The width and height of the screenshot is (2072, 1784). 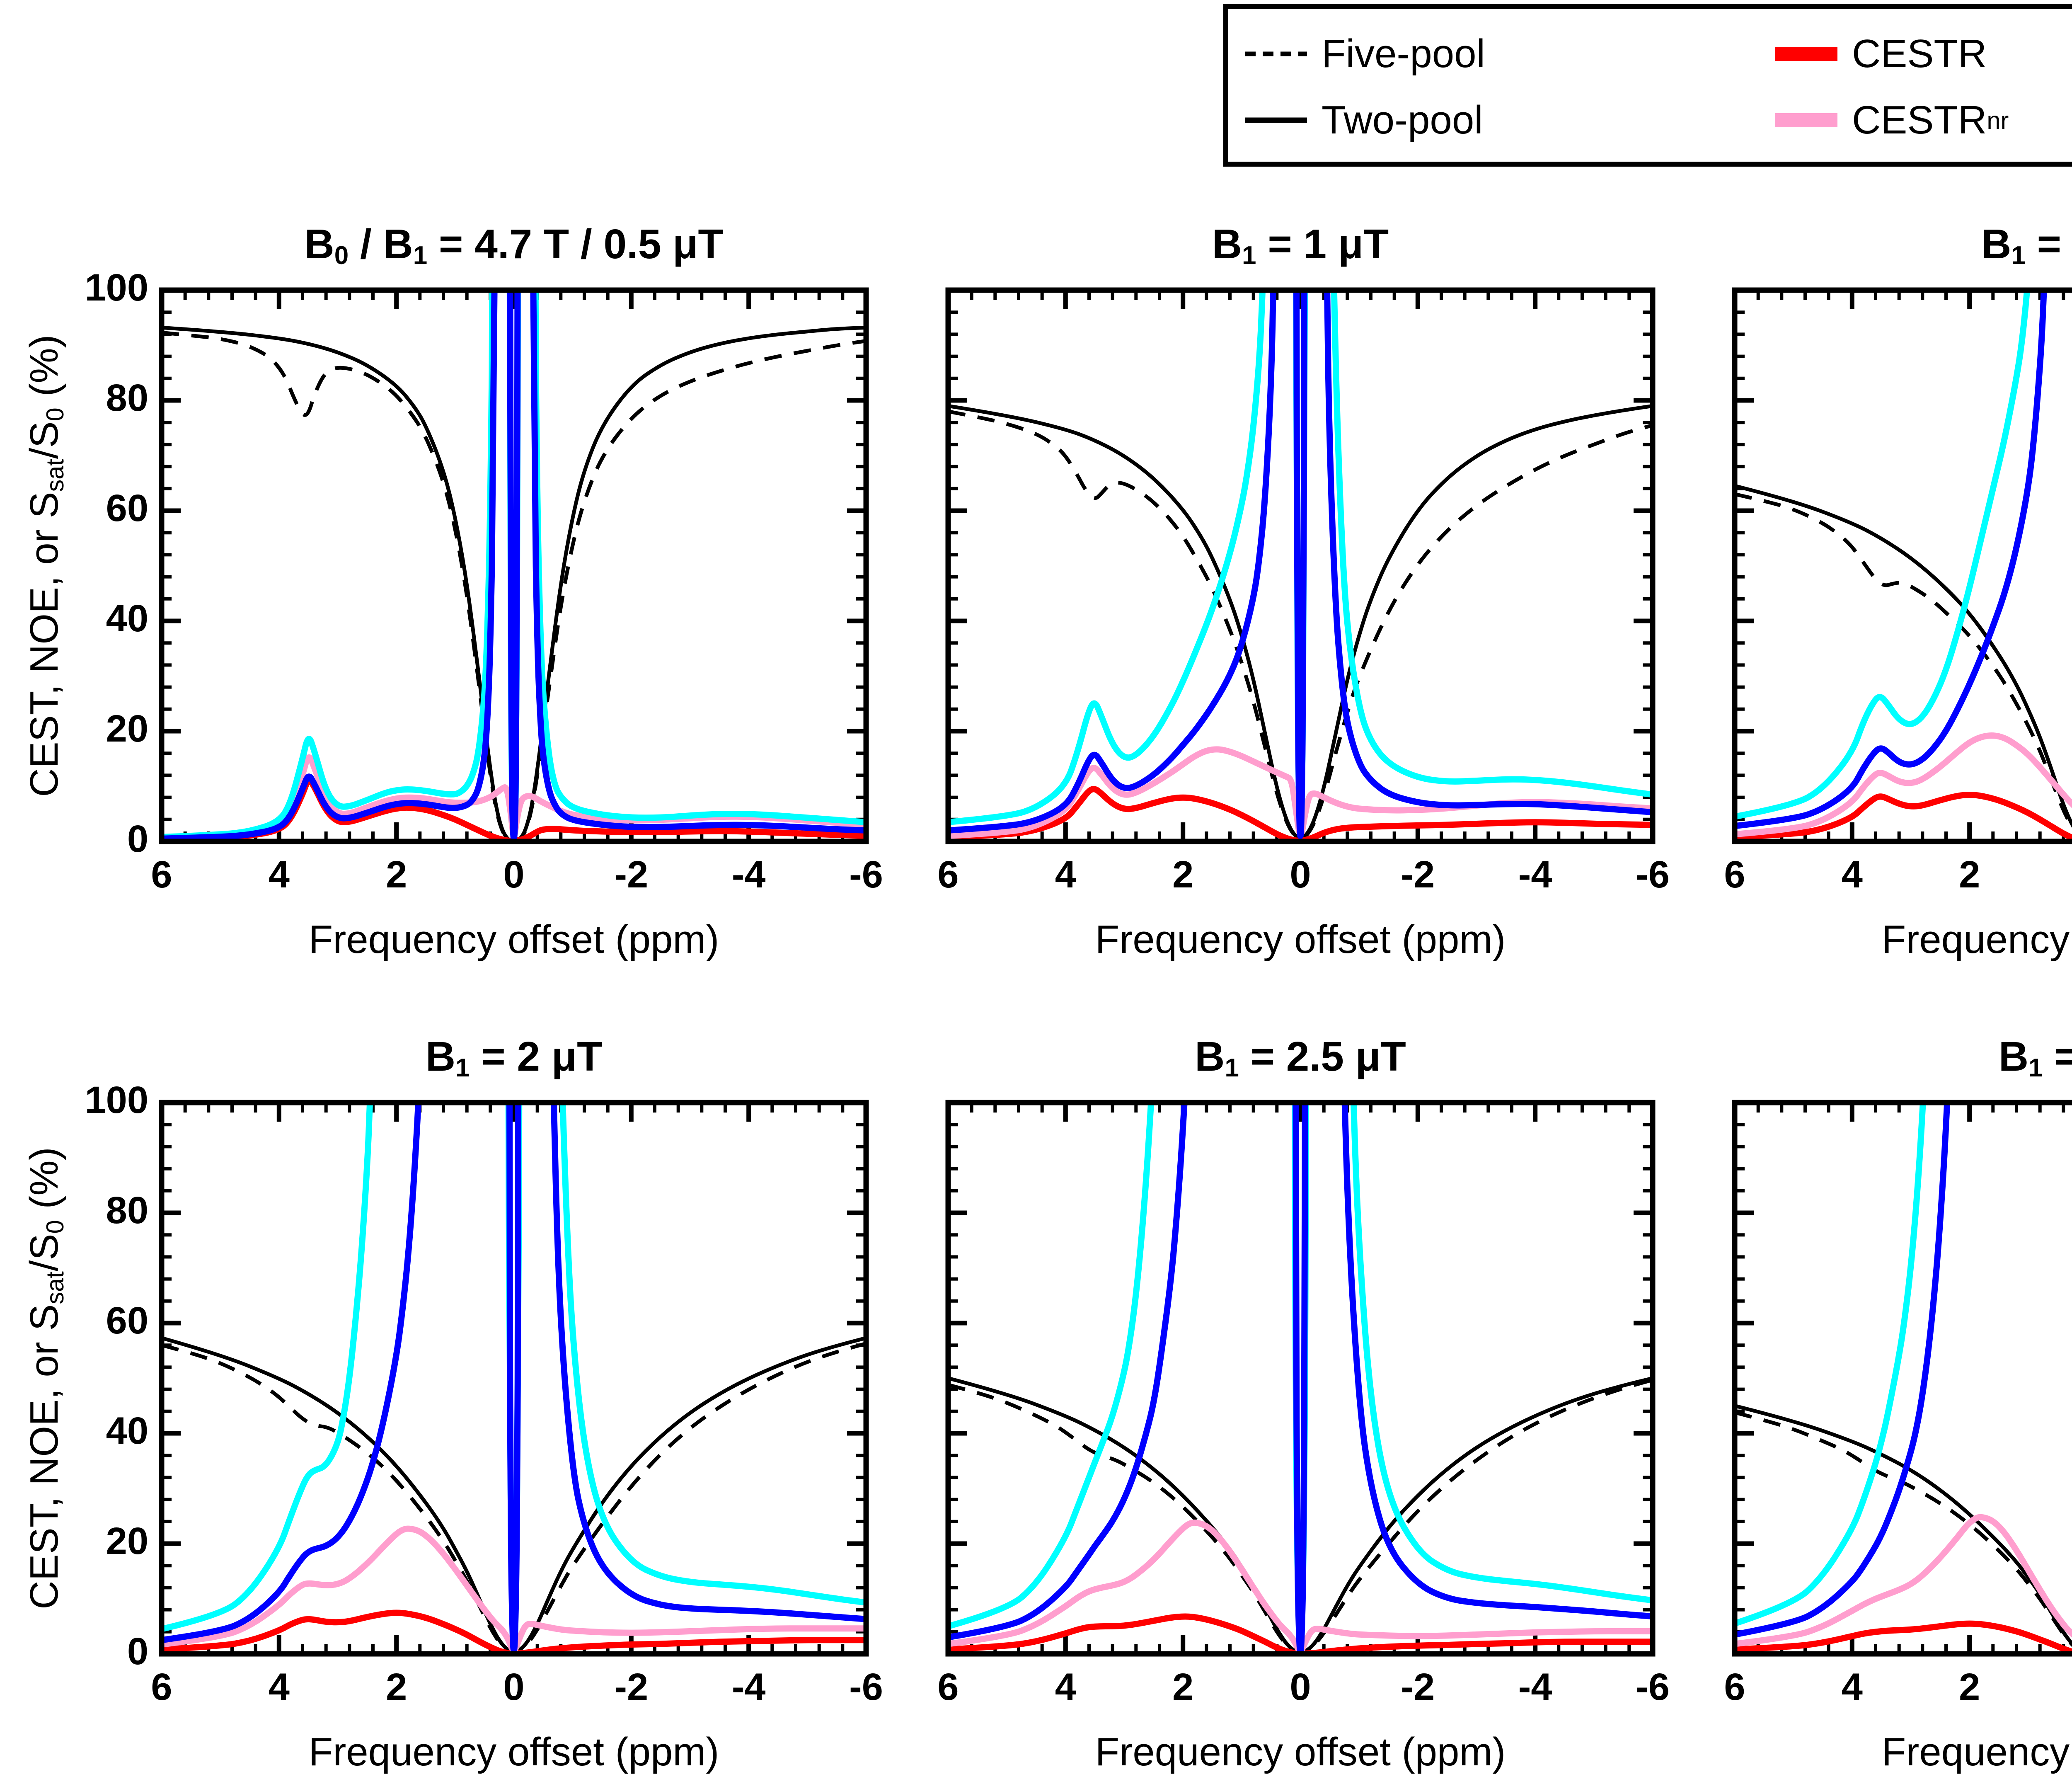 I want to click on text-segment: 0, so click(x=55, y=414).